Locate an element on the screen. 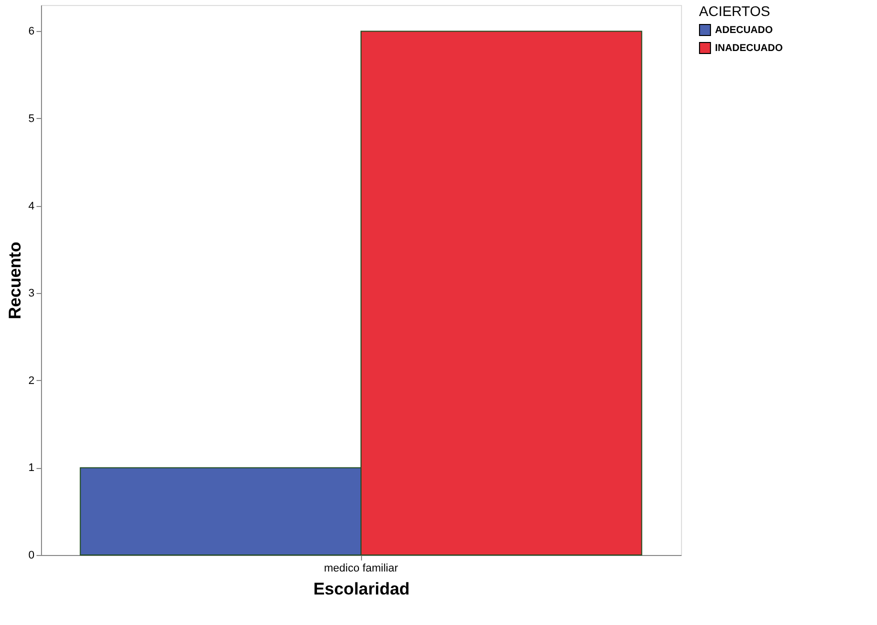 Image resolution: width=877 pixels, height=625 pixels. x-axis-title: Escolaridad is located at coordinates (361, 589).